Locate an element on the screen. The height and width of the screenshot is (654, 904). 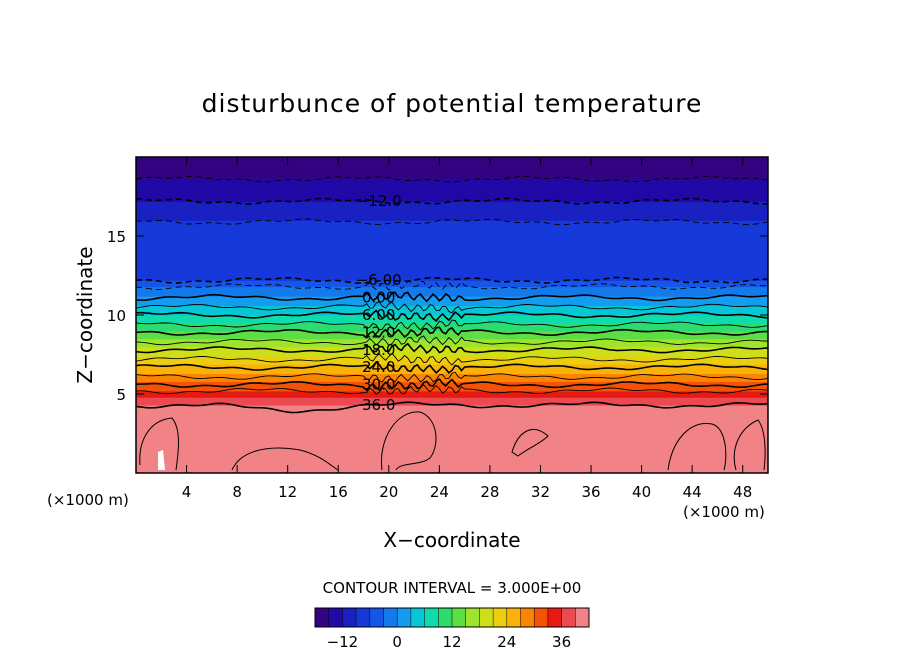
colorbar-tick-label: 36 is located at coordinates (561, 642).